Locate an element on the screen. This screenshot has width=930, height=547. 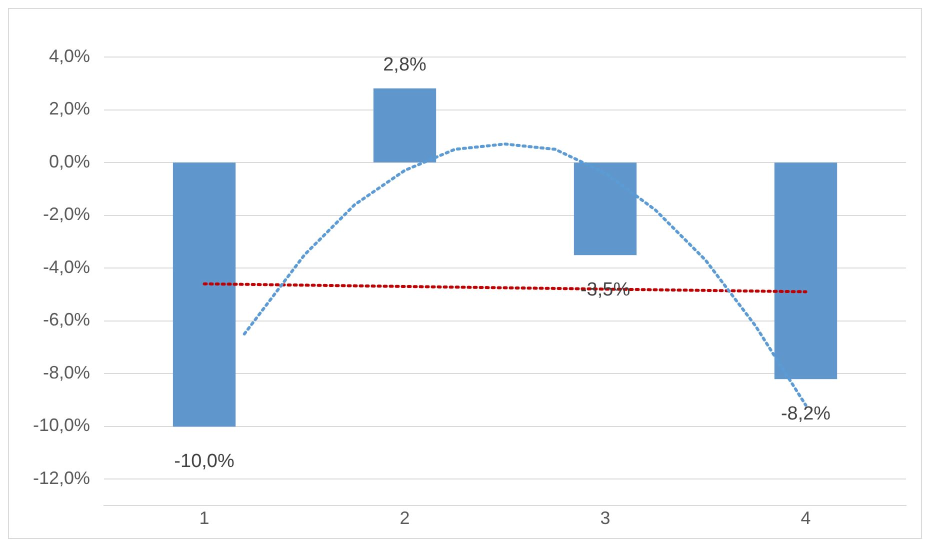
data-label: 2,8% is located at coordinates (405, 65).